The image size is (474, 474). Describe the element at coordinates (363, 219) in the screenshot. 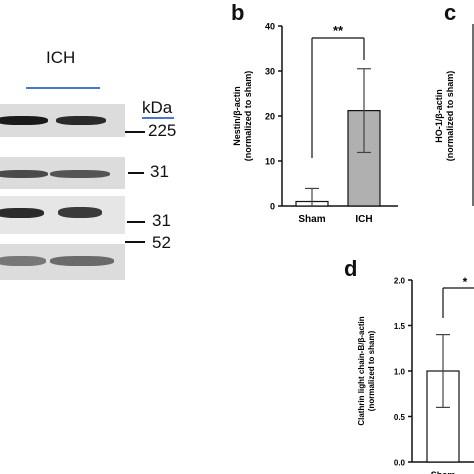

I see `x-category-label: ICH` at that location.